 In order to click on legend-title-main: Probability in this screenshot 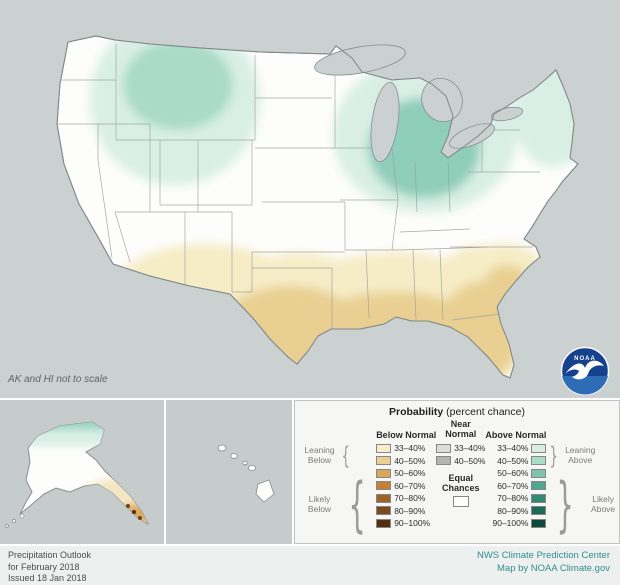, I will do `click(416, 412)`.